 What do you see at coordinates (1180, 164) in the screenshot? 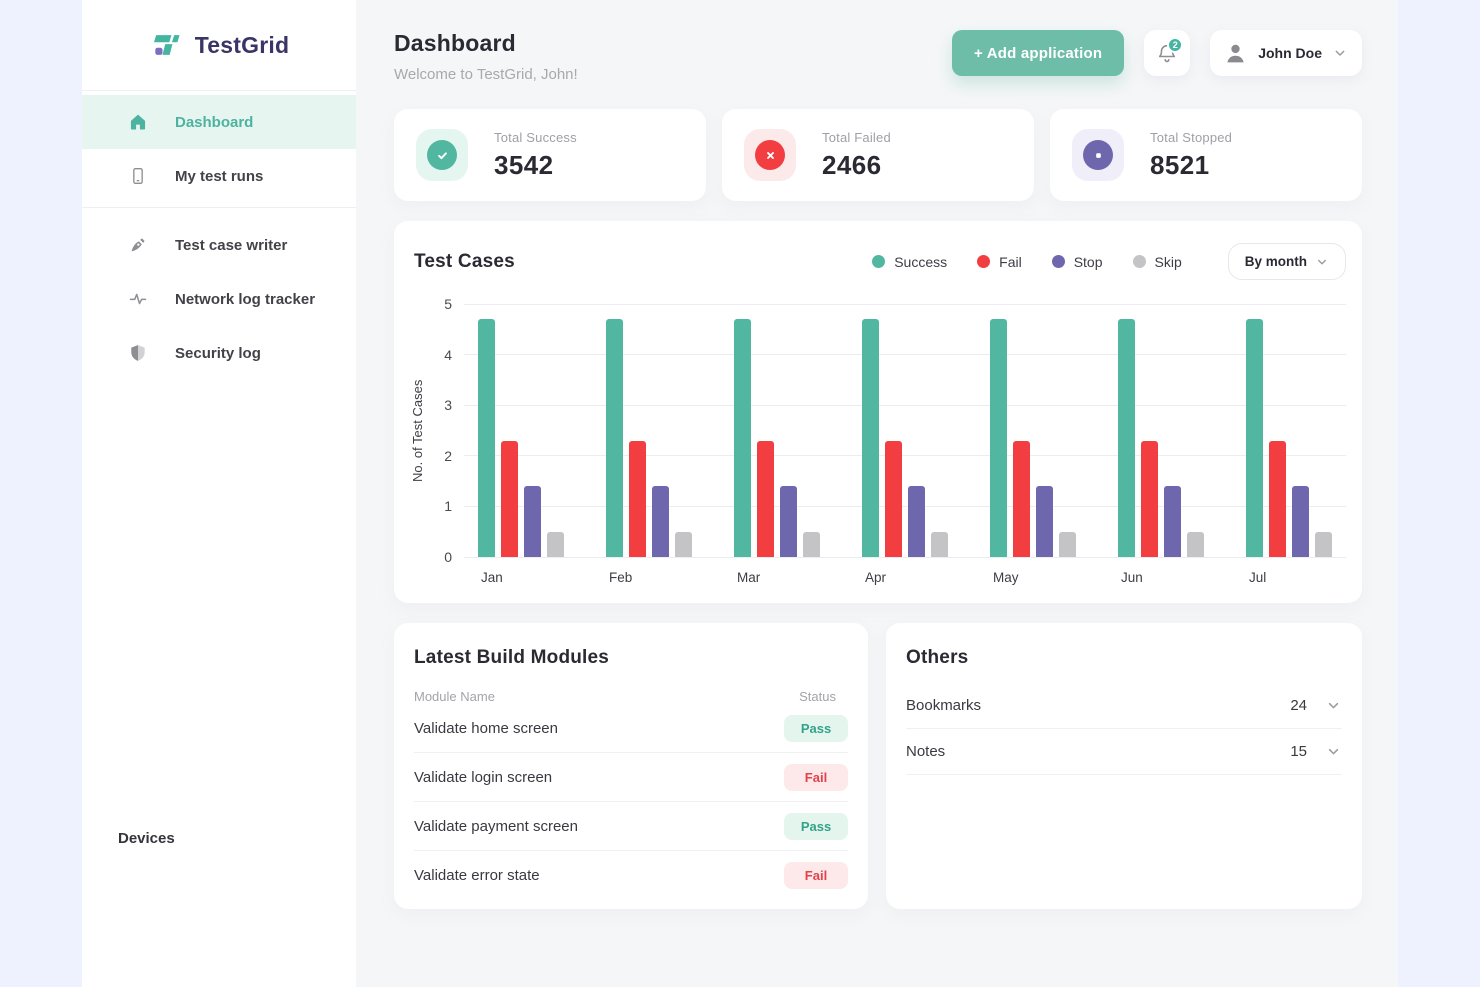
I see `stat-value: 8521` at bounding box center [1180, 164].